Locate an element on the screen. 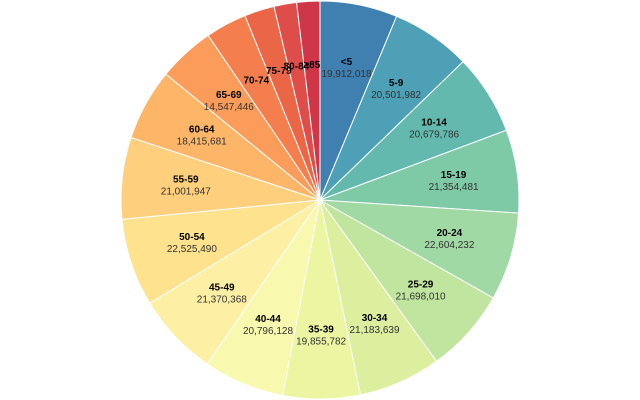 Image resolution: width=640 pixels, height=400 pixels. slice-label: <5 is located at coordinates (347, 62).